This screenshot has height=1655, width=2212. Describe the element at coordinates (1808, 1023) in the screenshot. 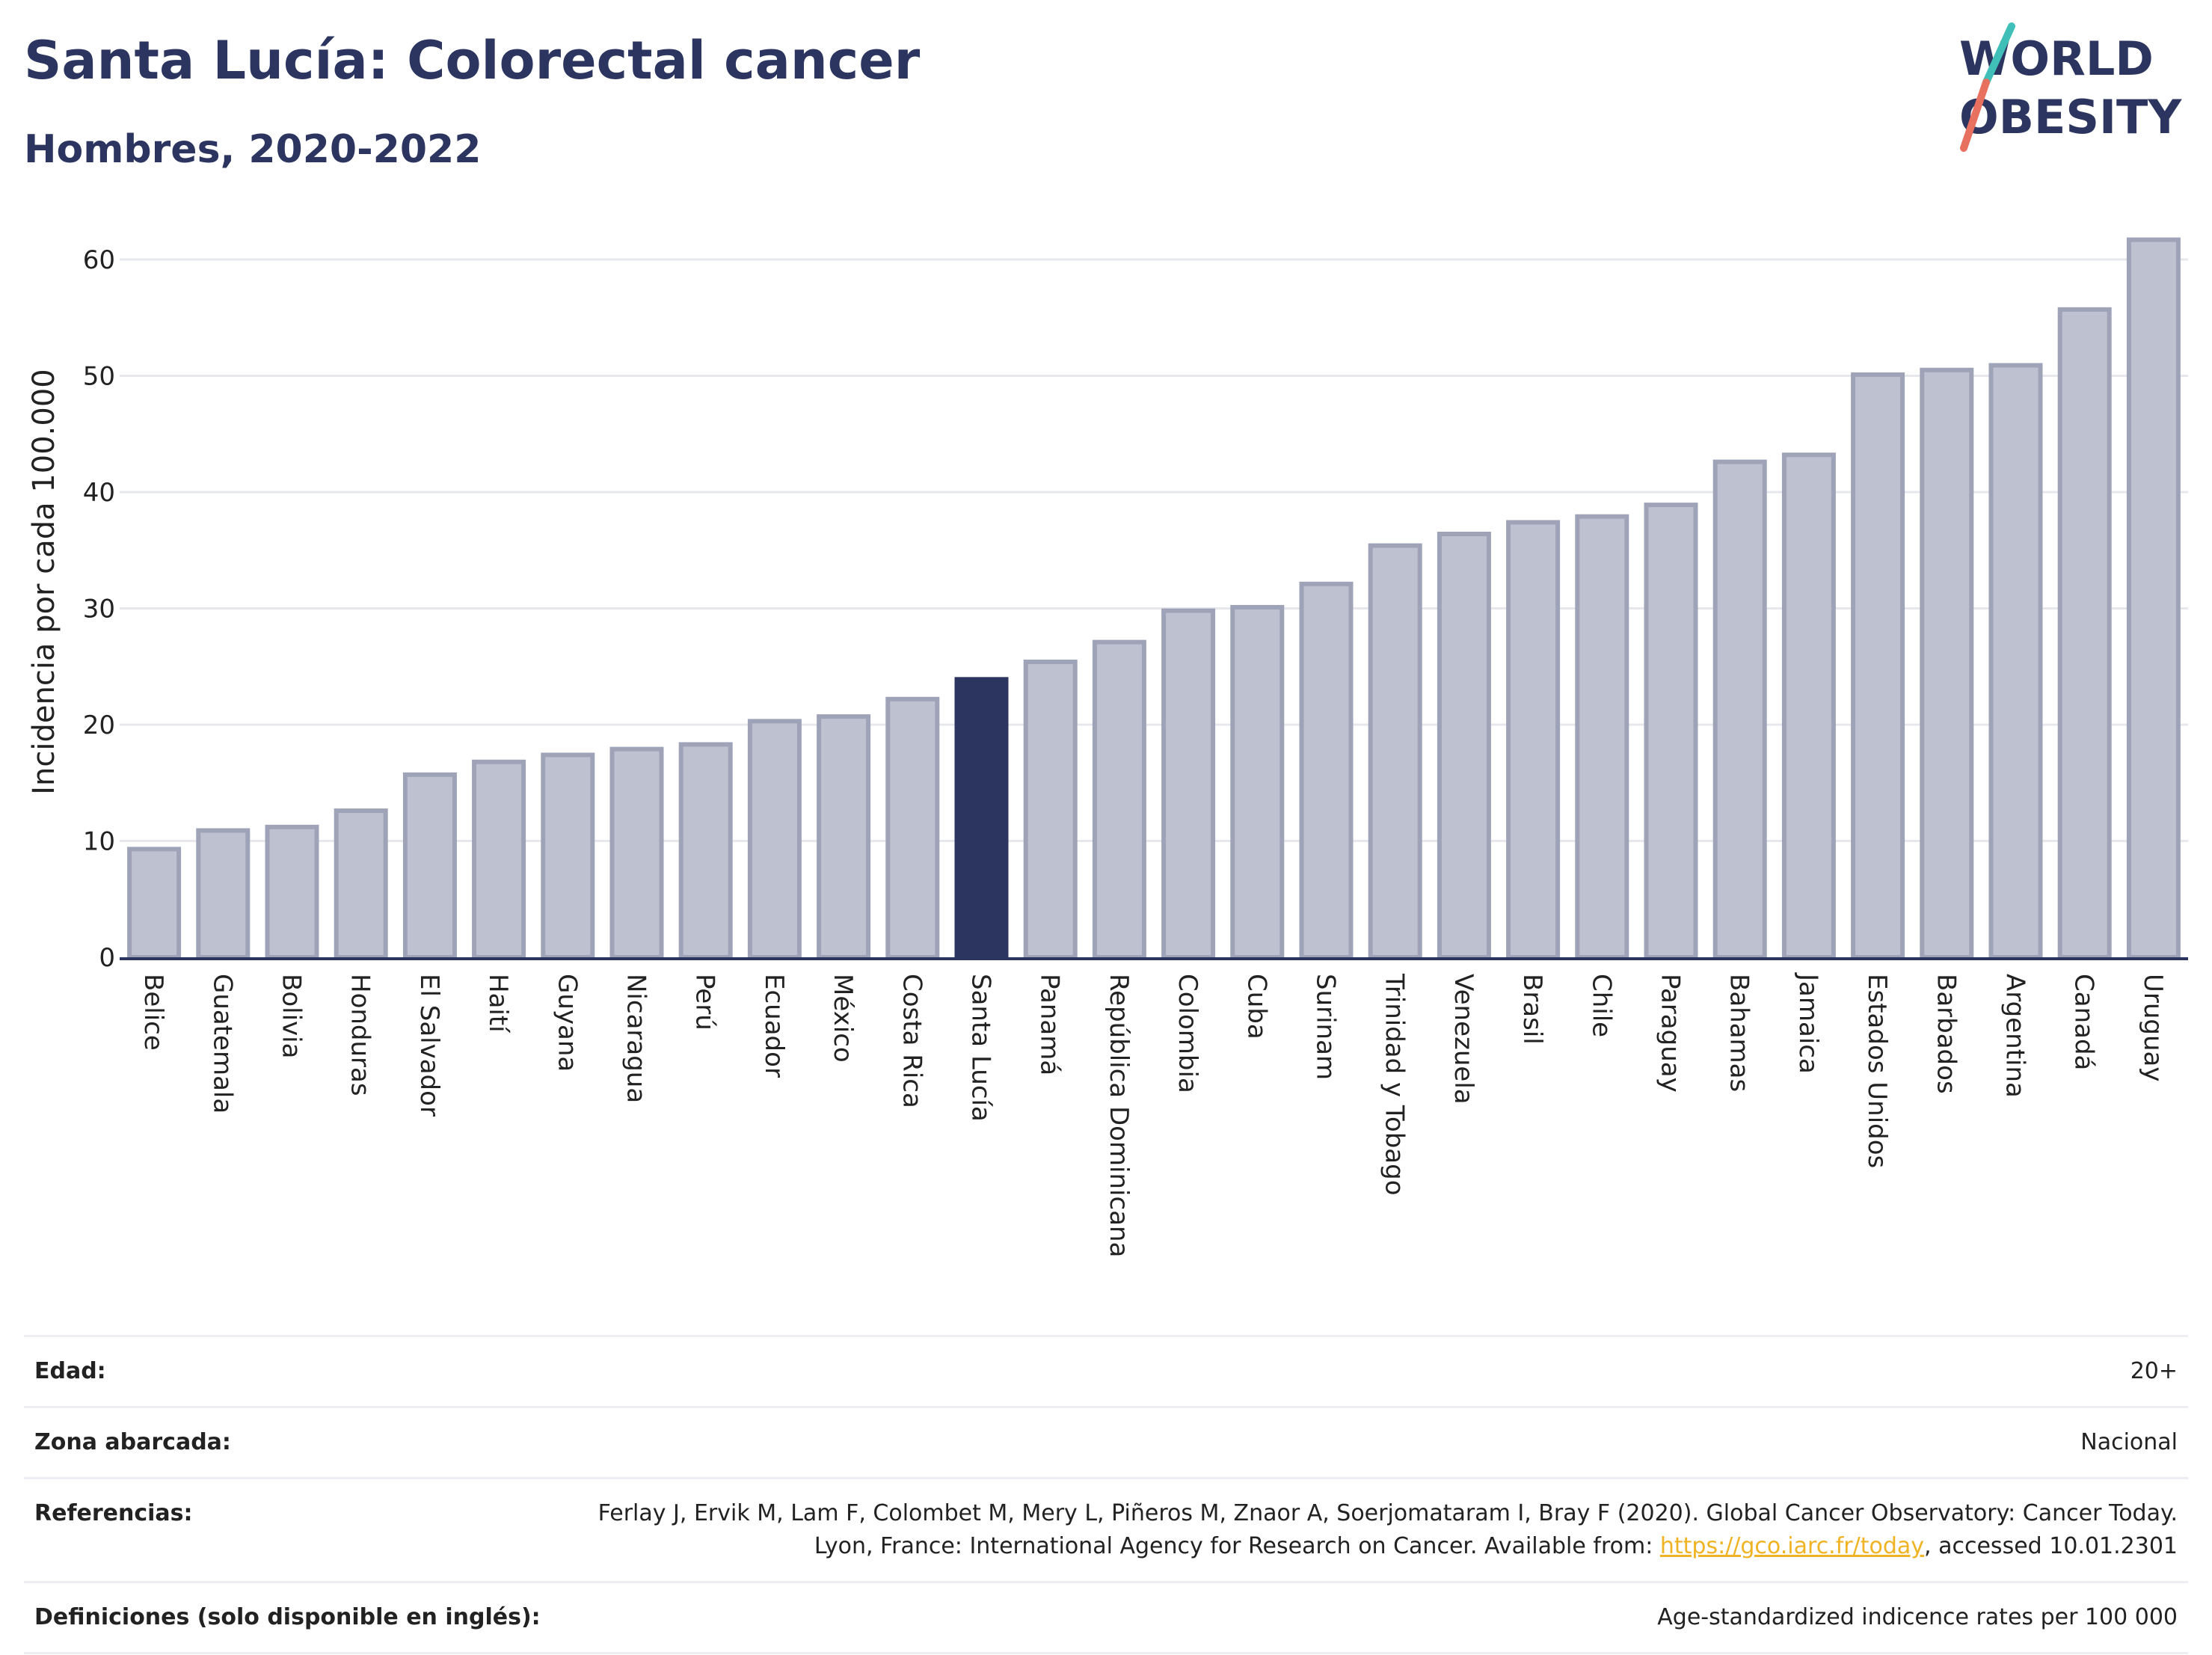

I see `x-category-label: Jamaica` at that location.